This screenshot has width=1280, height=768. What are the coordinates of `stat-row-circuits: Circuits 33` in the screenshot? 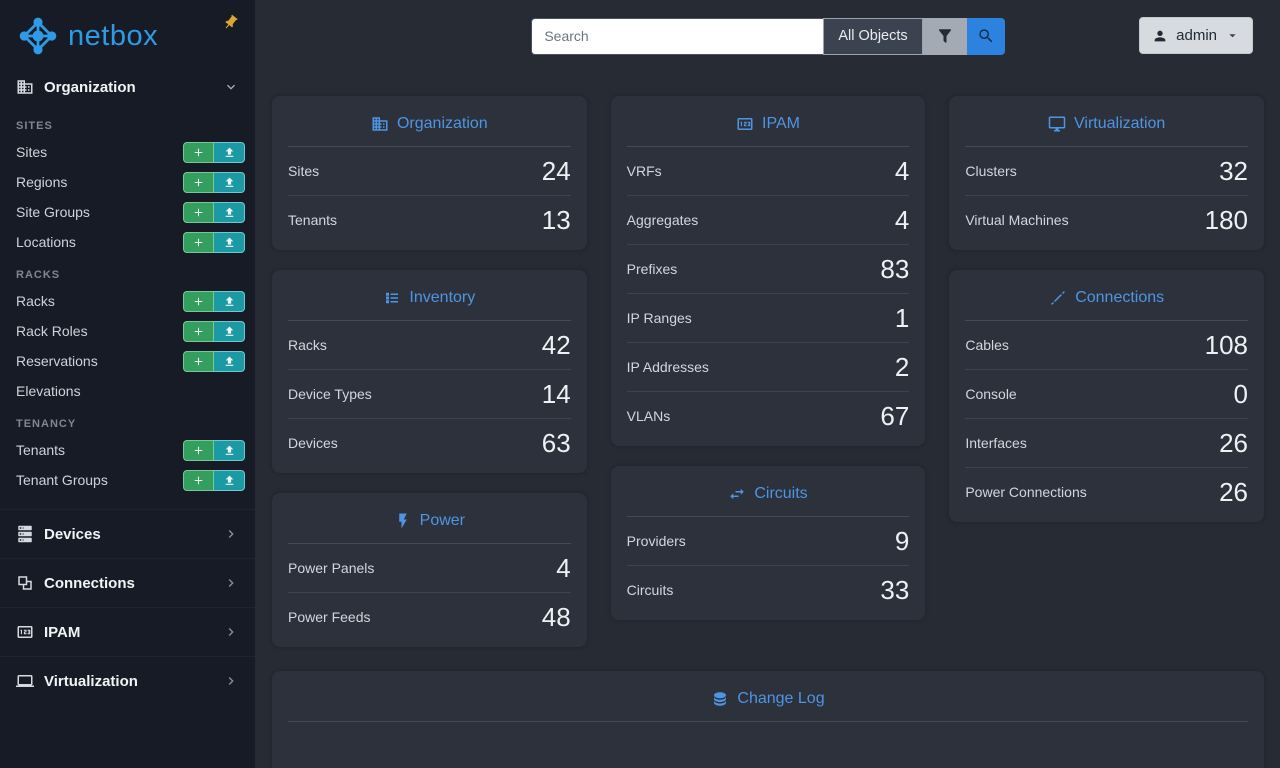 It's located at (768, 587).